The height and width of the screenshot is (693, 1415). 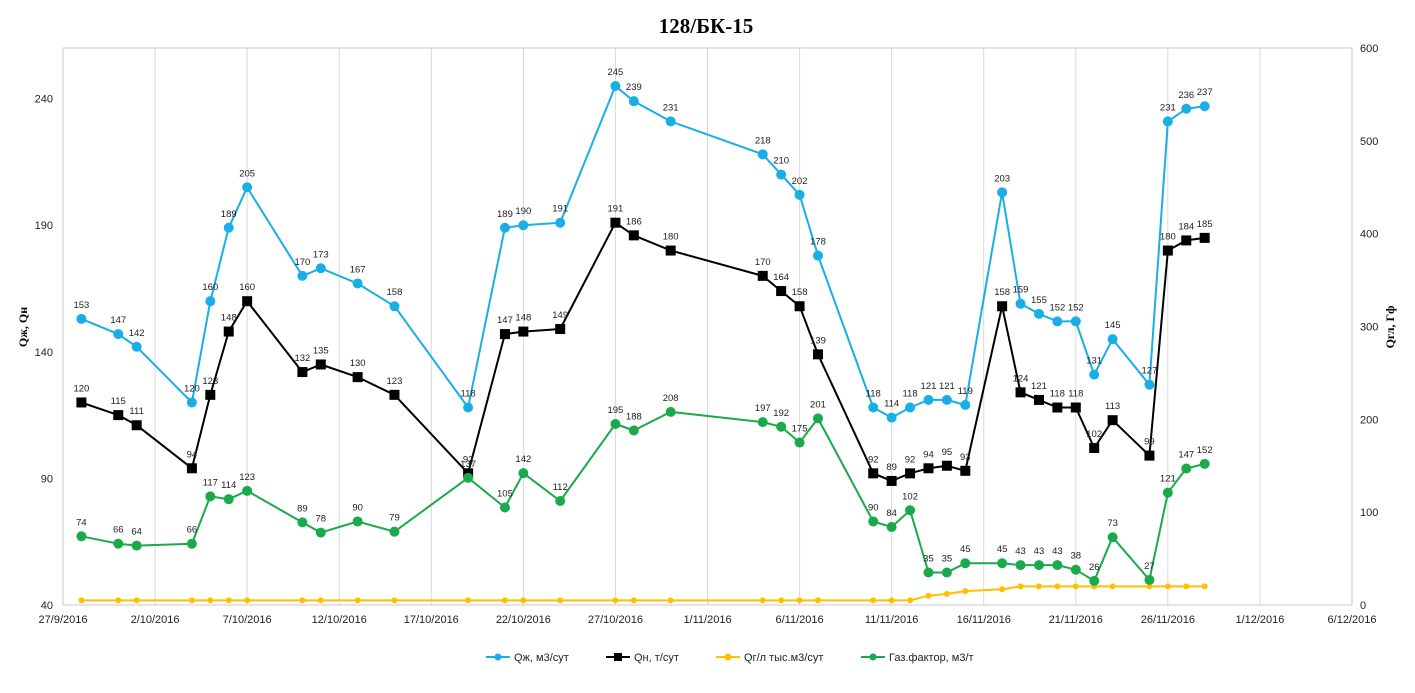 What do you see at coordinates (560, 315) in the screenshot?
I see `data-label: 149` at bounding box center [560, 315].